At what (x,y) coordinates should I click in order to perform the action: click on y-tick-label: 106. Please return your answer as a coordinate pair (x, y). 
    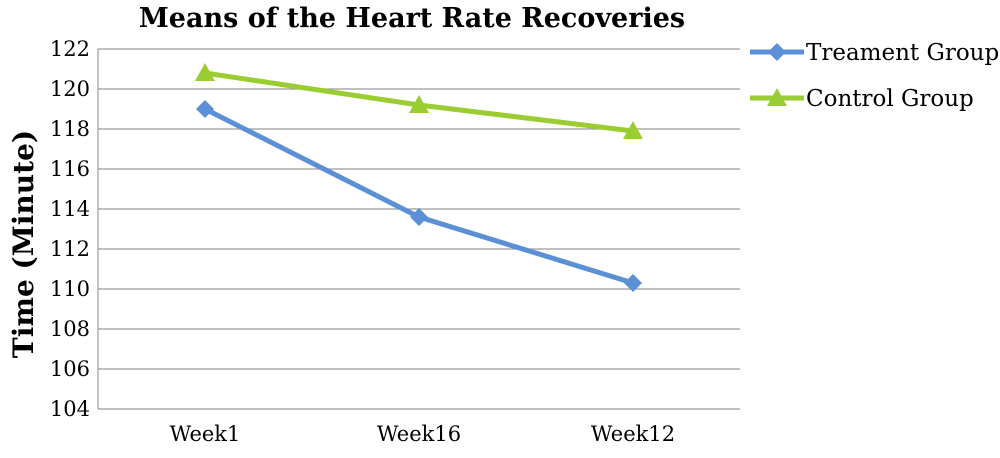
    Looking at the image, I should click on (70, 369).